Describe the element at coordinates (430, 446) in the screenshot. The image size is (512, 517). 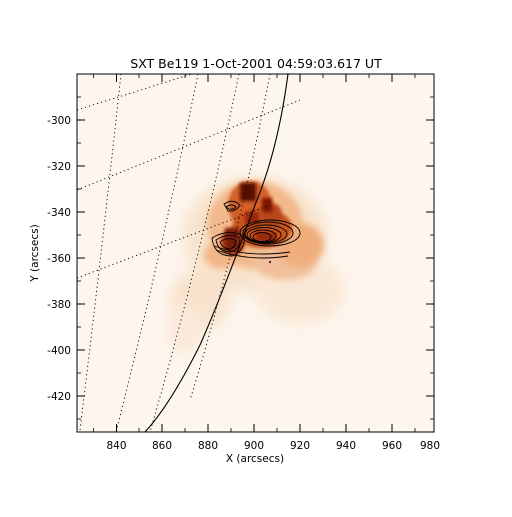
I see `x-tick-label: 980` at that location.